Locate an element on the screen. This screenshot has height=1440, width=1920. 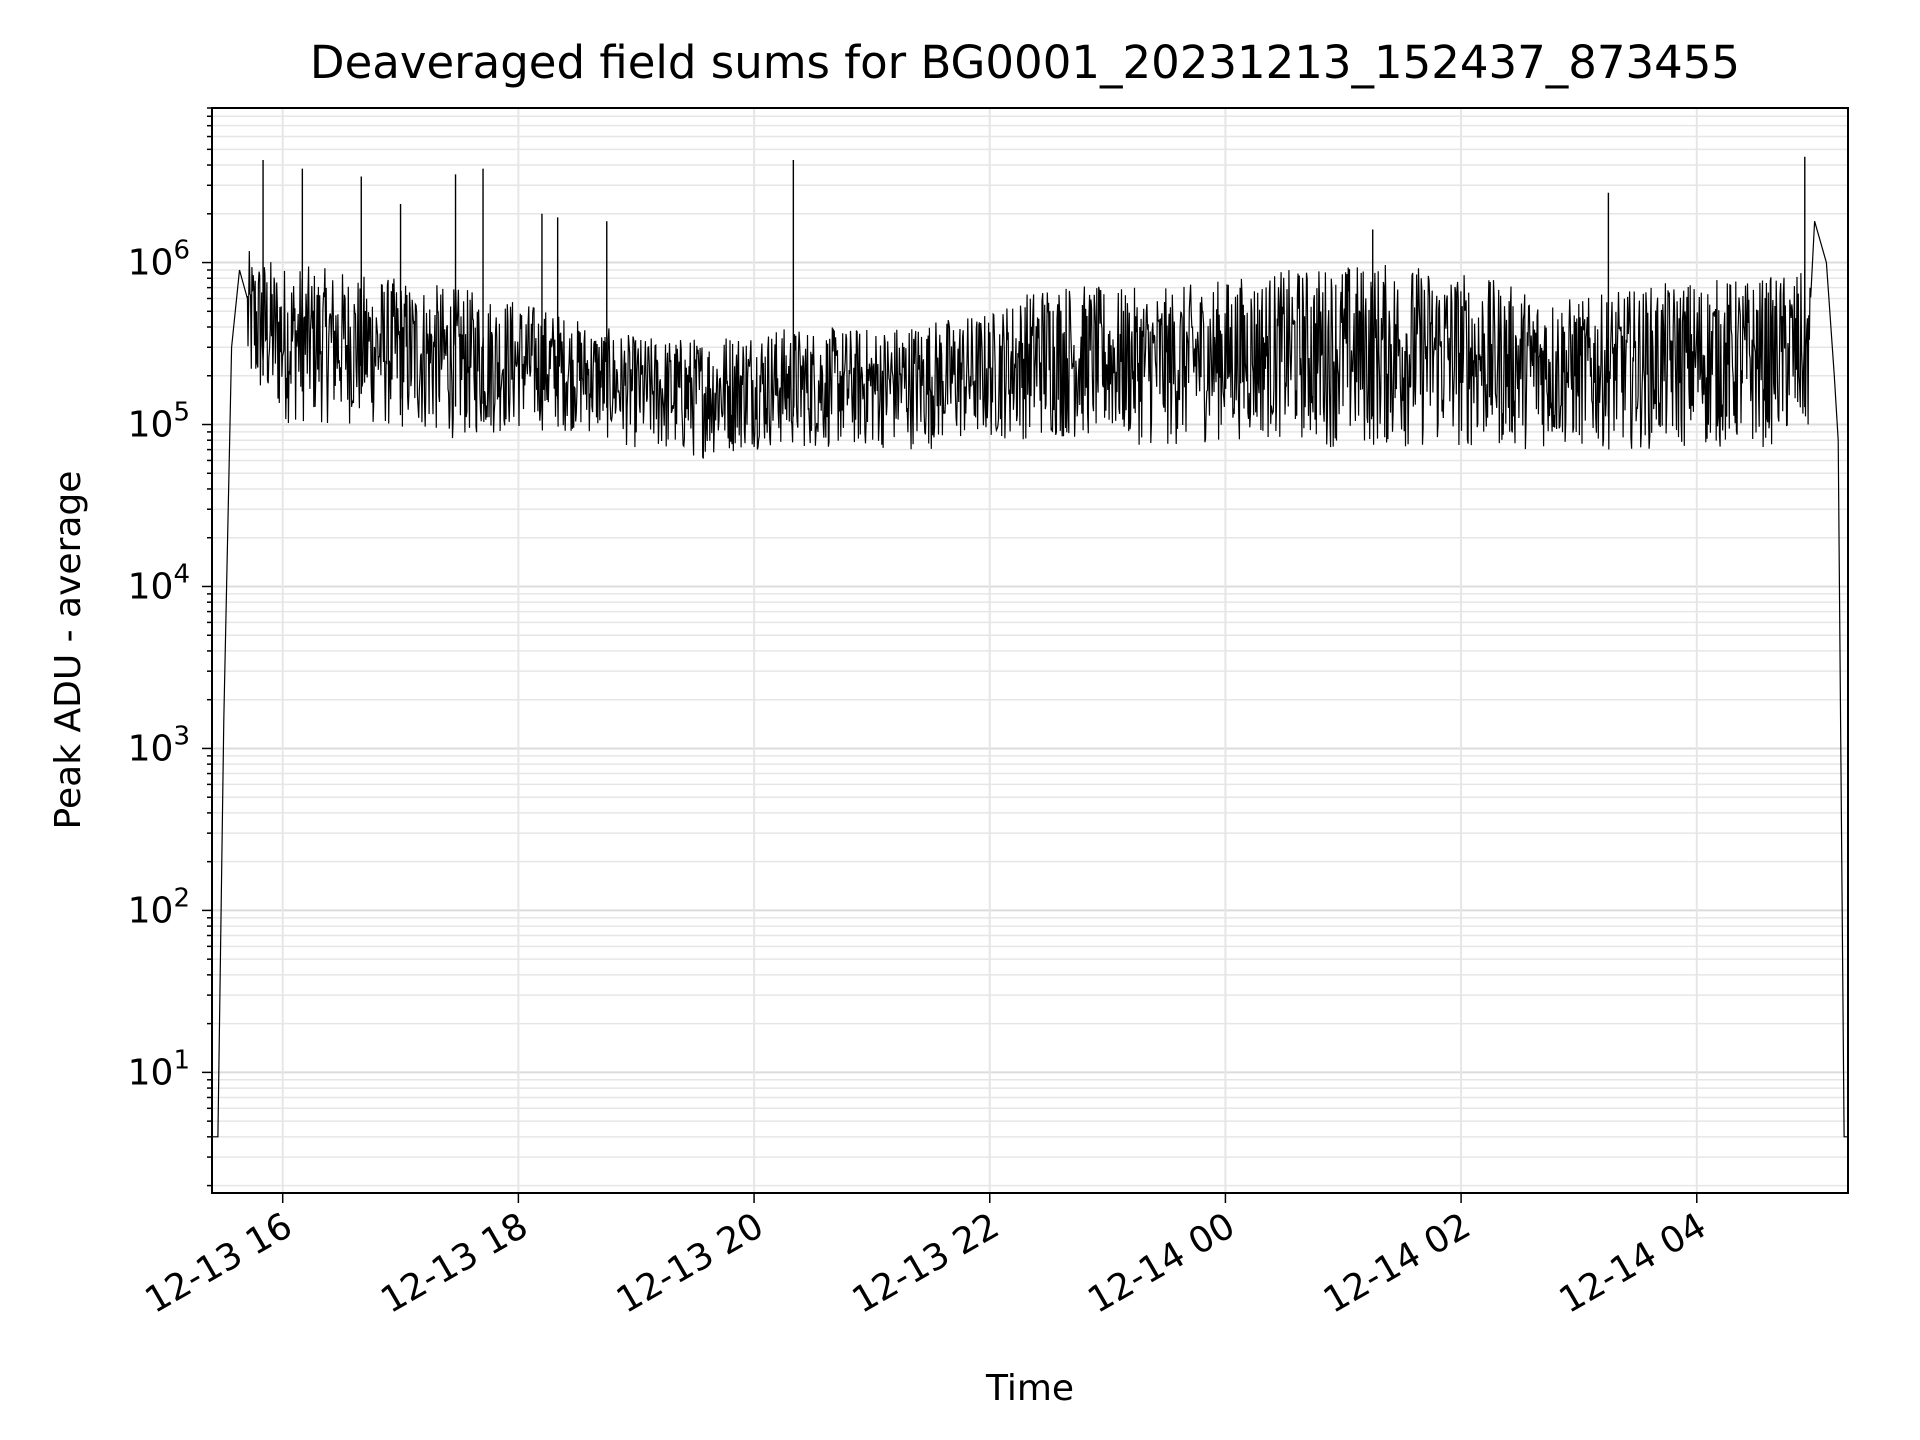
y-tick-exponent: 4 is located at coordinates (181, 574).